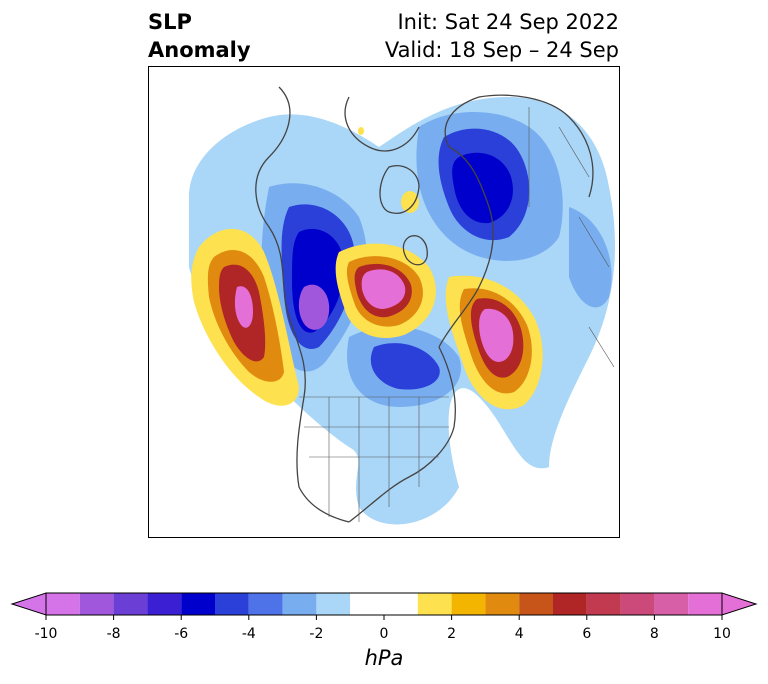 The width and height of the screenshot is (768, 684). I want to click on colorbar-unit-label: hPa, so click(384, 658).